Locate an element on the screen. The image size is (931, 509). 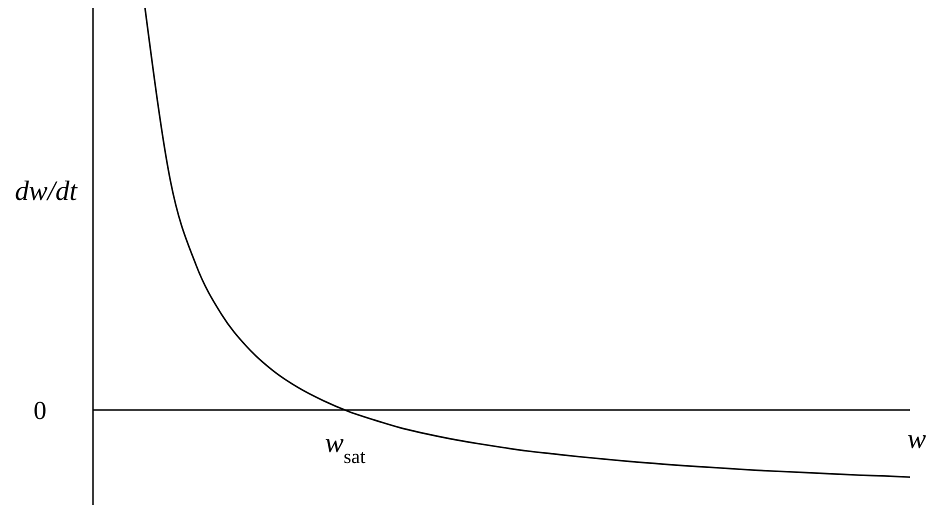
ref-line-label: 0 is located at coordinates (40, 410).